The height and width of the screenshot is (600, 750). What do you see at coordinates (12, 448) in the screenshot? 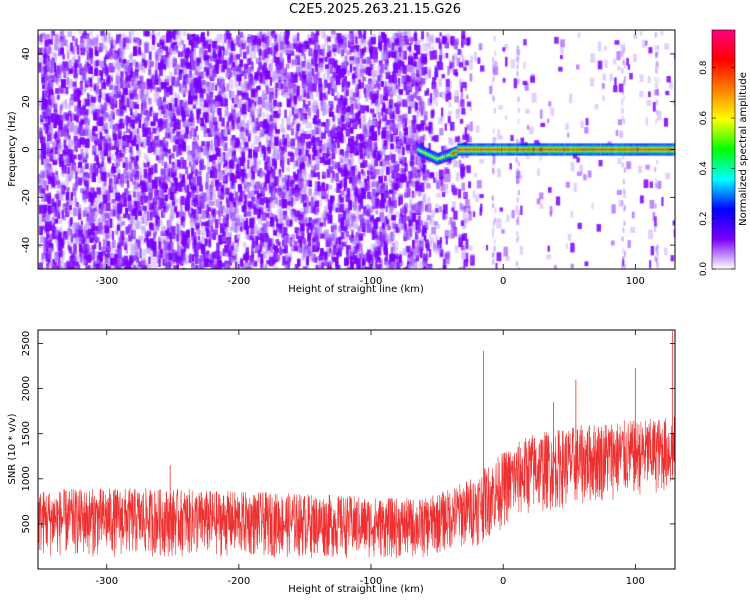
I see `snr-y-label: SNR (10 * v/v)` at bounding box center [12, 448].